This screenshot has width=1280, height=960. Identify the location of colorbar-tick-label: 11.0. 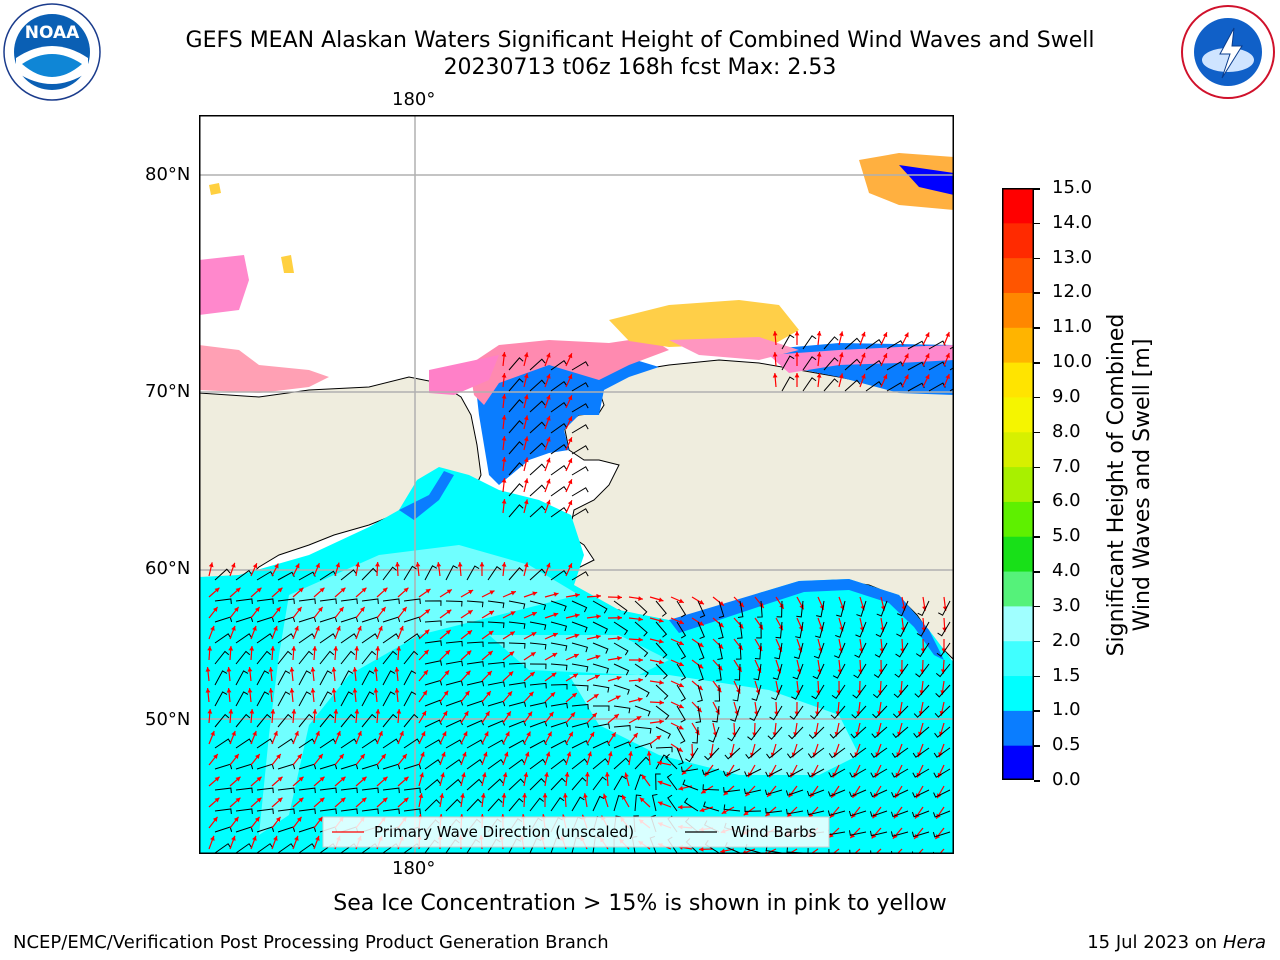
(1072, 327).